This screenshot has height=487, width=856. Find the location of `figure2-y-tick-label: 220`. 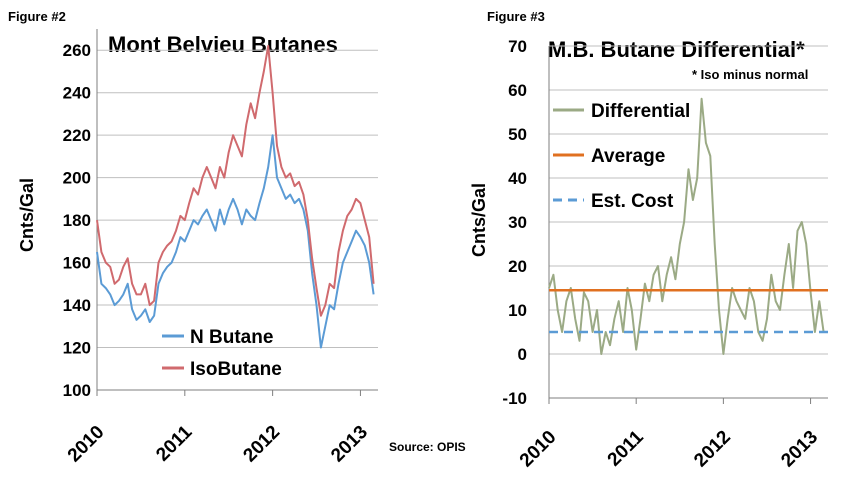

figure2-y-tick-label: 220 is located at coordinates (77, 135).